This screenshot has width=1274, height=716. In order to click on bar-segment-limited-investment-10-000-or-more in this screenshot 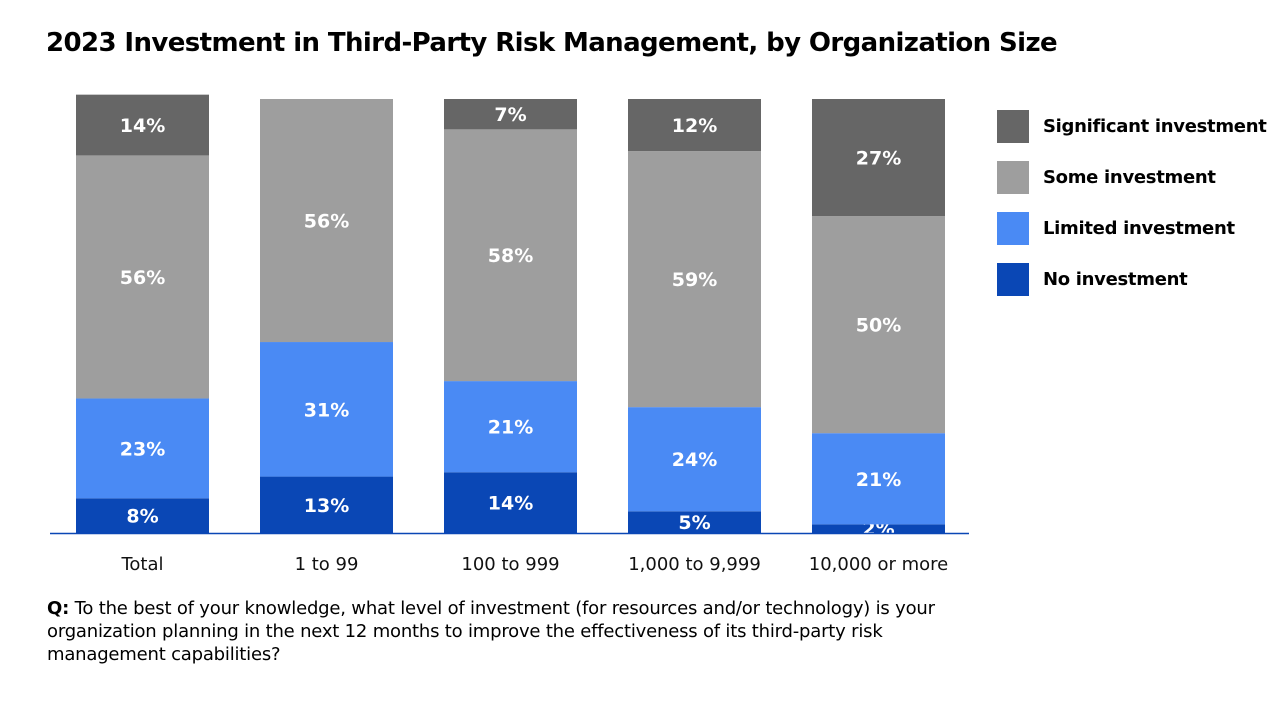, I will do `click(878, 479)`.